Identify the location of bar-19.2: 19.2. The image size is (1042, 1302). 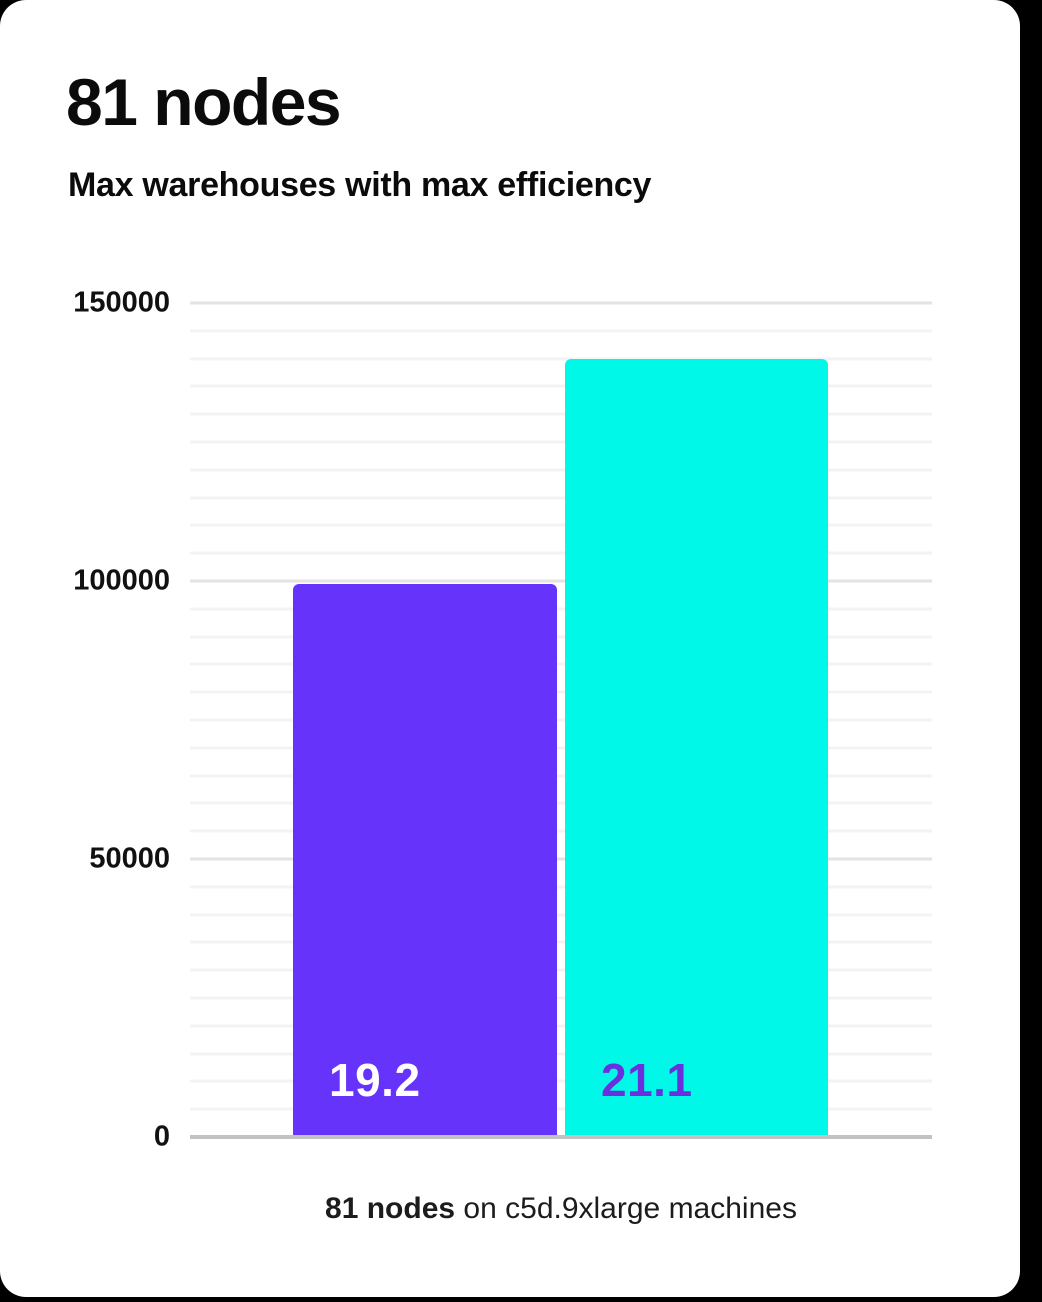
(425, 860).